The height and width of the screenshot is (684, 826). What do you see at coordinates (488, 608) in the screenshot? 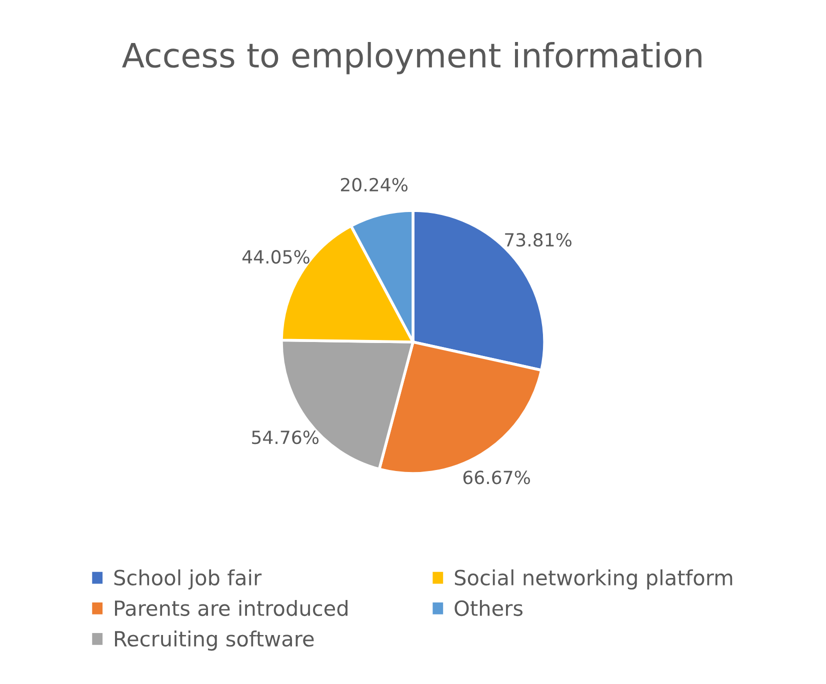
I see `legend-label: Others` at bounding box center [488, 608].